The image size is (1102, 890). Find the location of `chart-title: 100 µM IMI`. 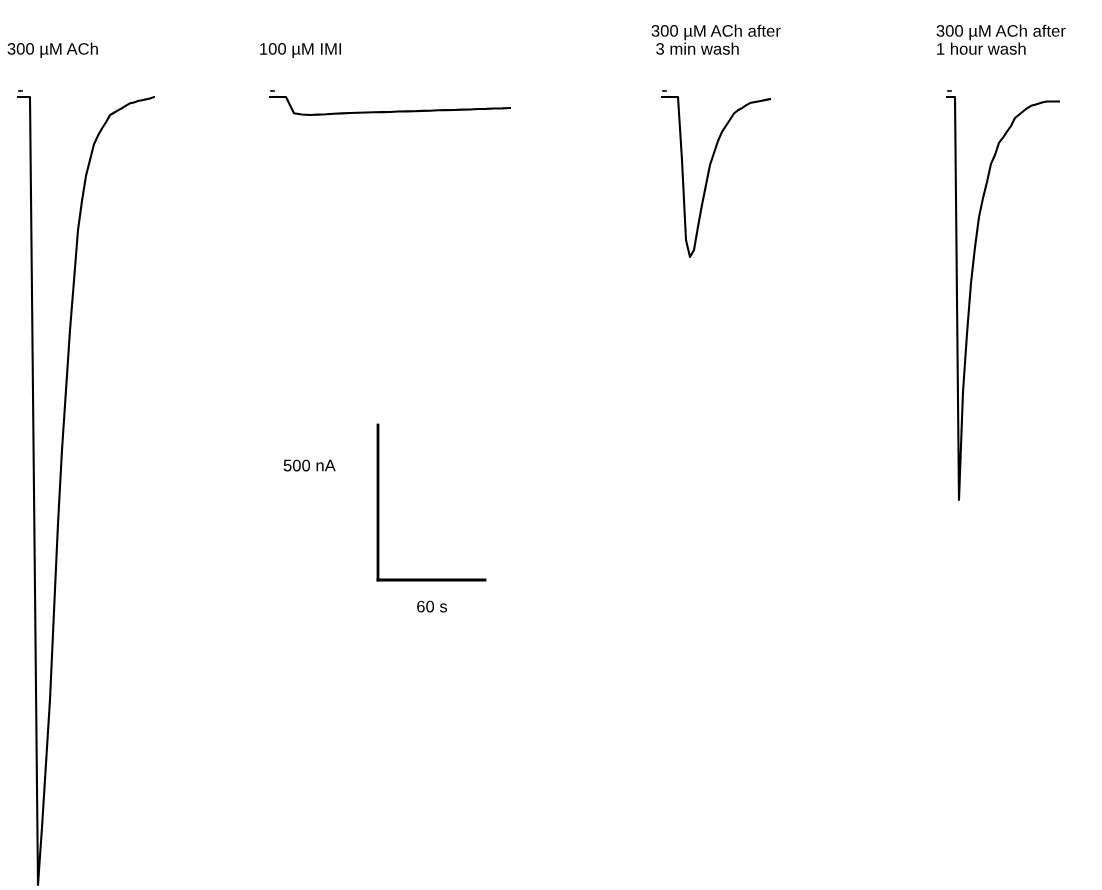

chart-title: 100 µM IMI is located at coordinates (301, 51).